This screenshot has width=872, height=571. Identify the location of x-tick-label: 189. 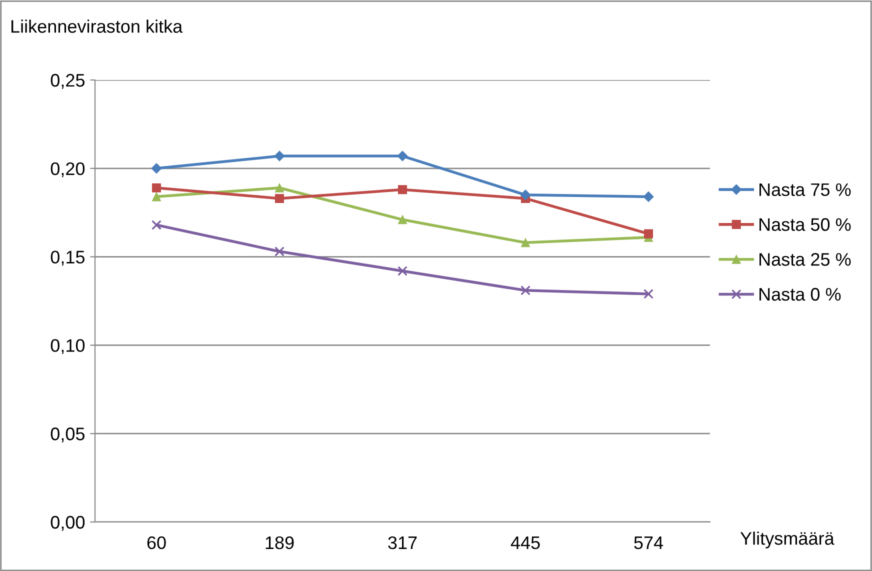
(280, 543).